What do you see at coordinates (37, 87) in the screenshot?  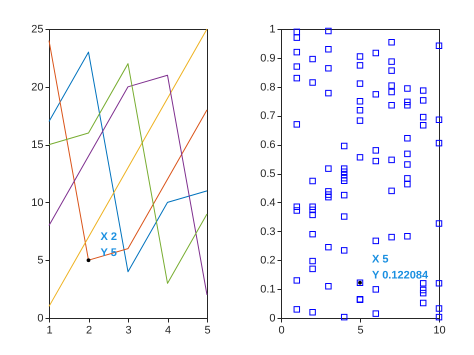 I see `y-tick-label: 20` at bounding box center [37, 87].